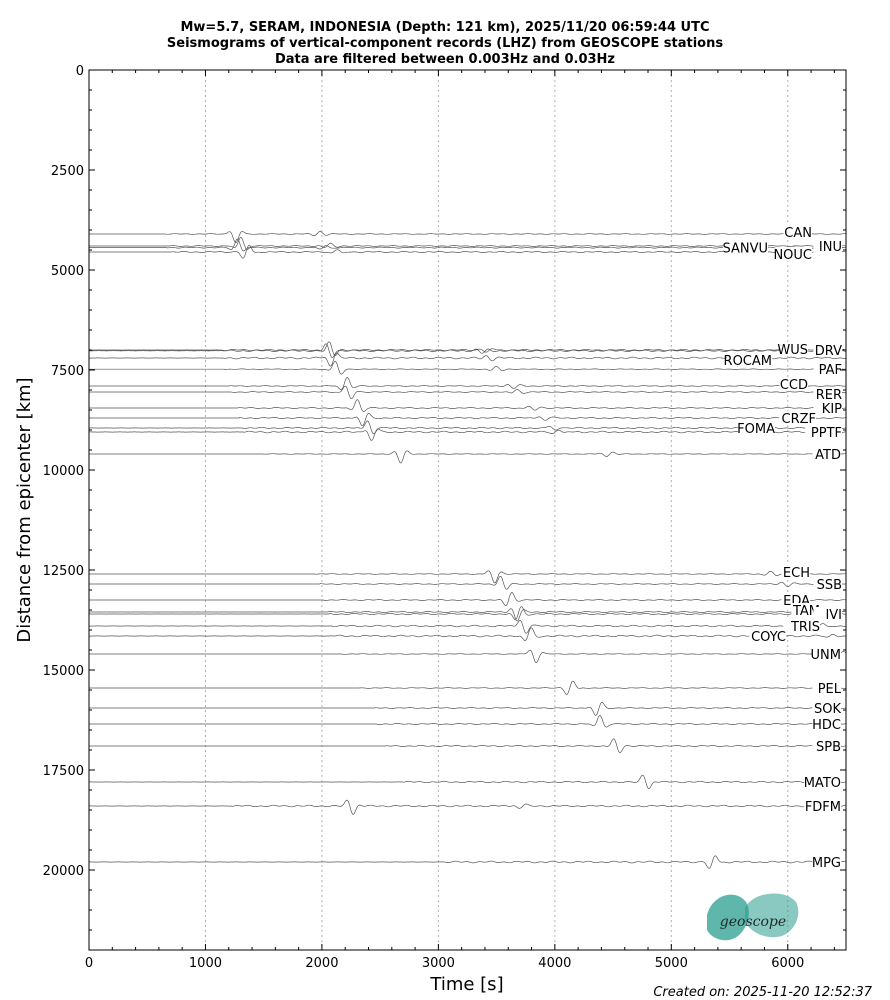 The image size is (890, 1000). Describe the element at coordinates (830, 689) in the screenshot. I see `station-label-pel: PEL` at that location.